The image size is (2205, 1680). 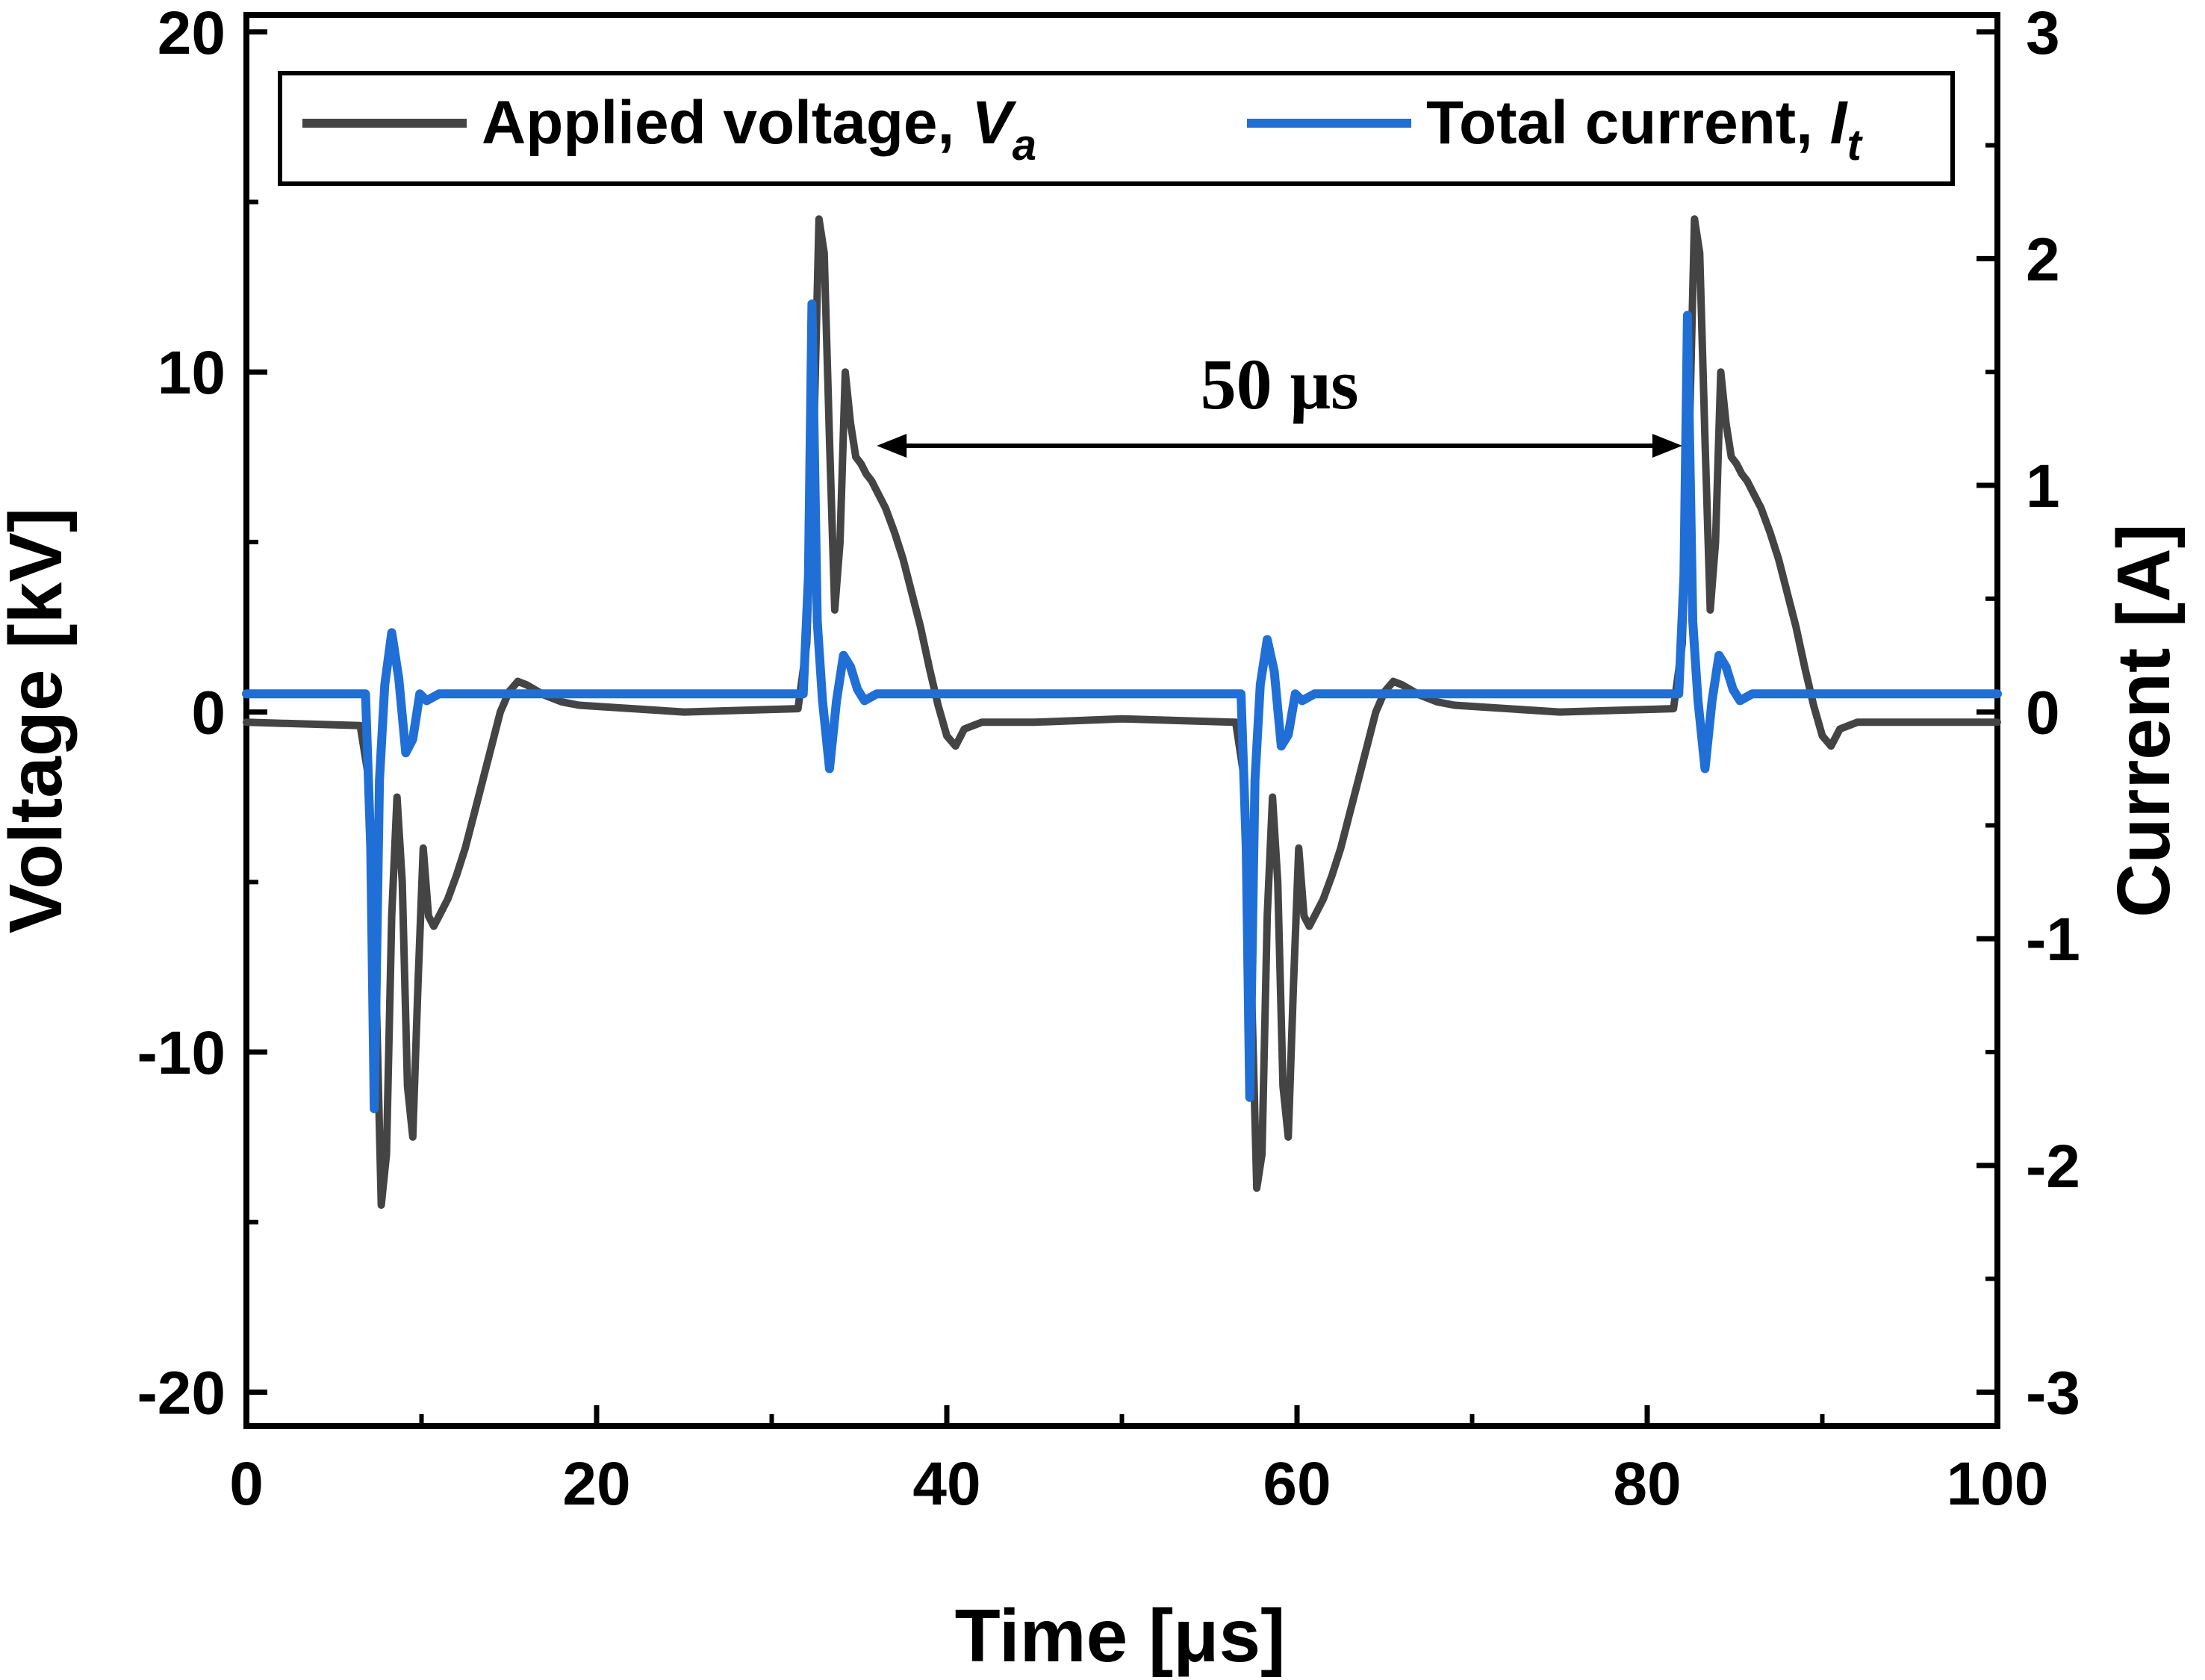 What do you see at coordinates (1647, 1484) in the screenshot?
I see `x-tick-label: 80` at bounding box center [1647, 1484].